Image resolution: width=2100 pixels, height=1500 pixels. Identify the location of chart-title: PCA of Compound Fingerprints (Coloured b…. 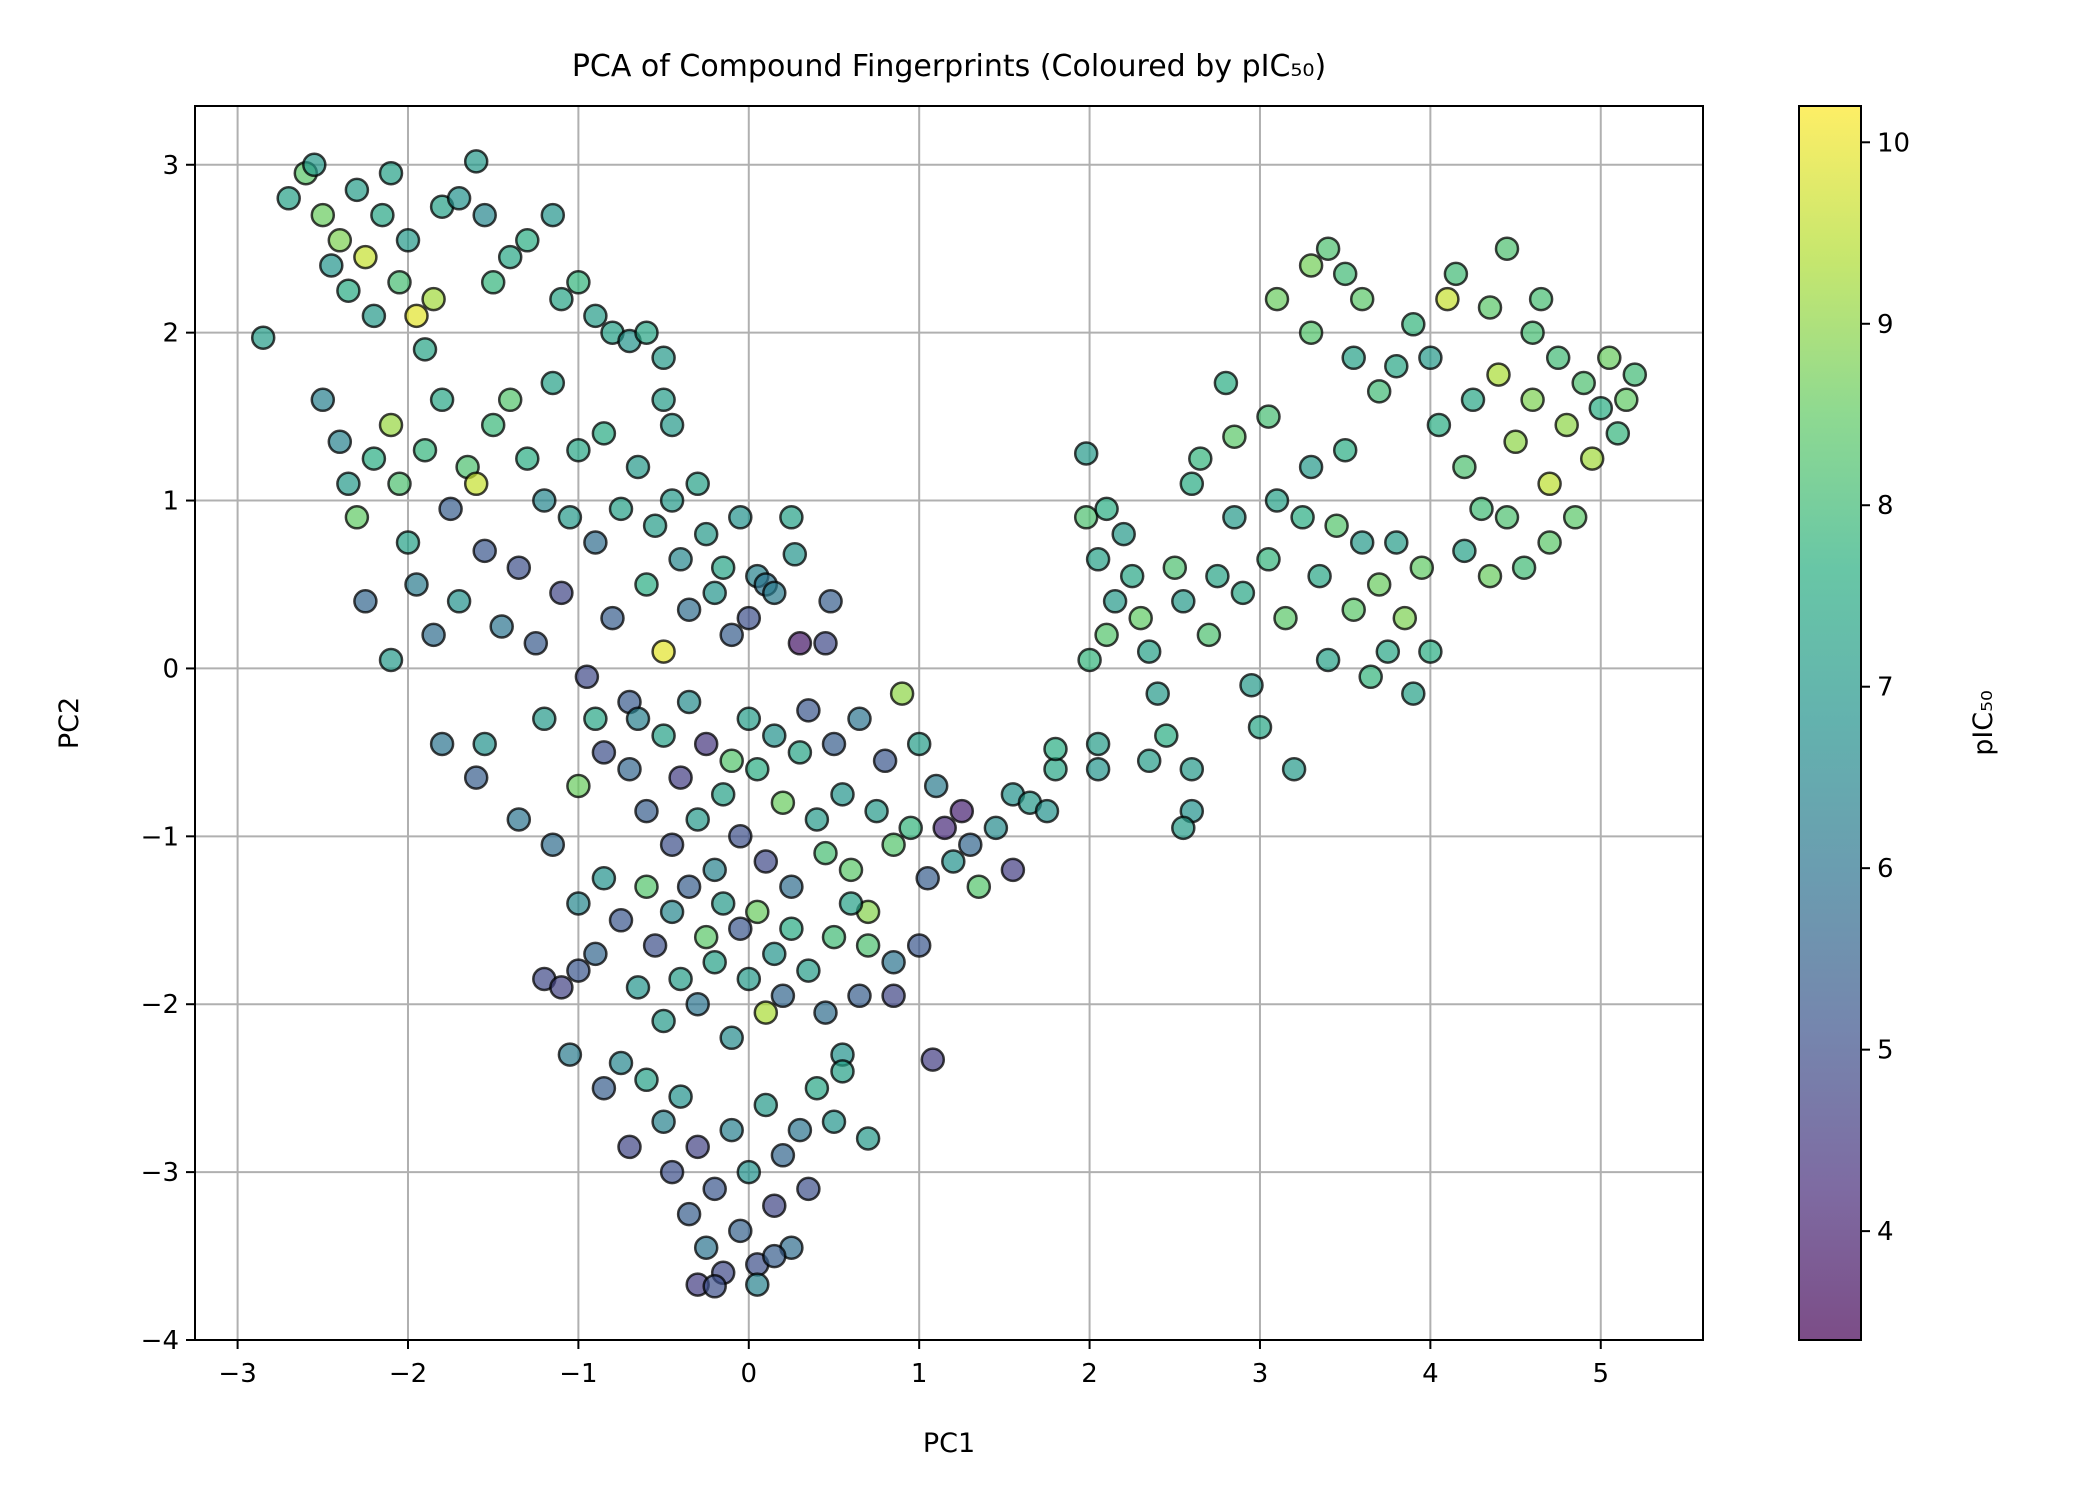
(949, 66).